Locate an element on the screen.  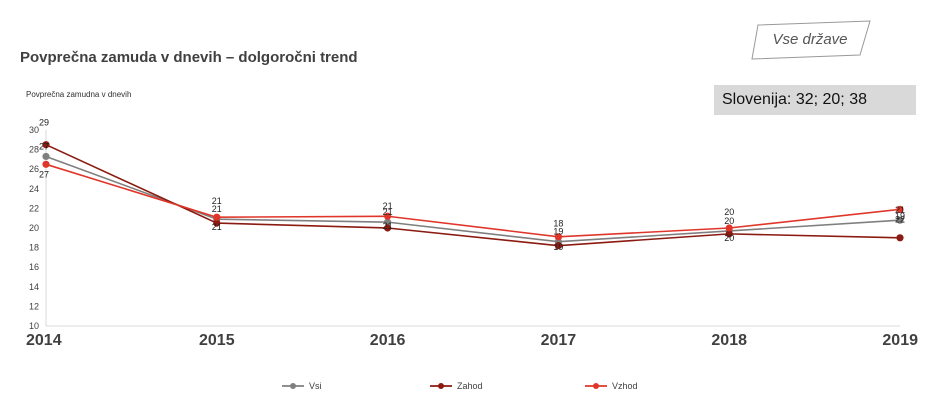
y-tick-label: 12 is located at coordinates (34, 306).